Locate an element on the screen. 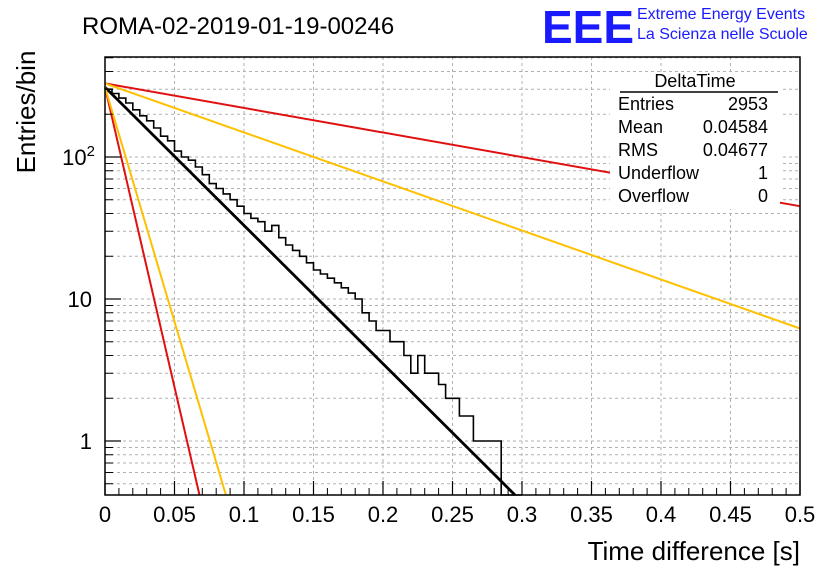 Image resolution: width=836 pixels, height=572 pixels. stats-label-underflow: Underflow is located at coordinates (659, 173).